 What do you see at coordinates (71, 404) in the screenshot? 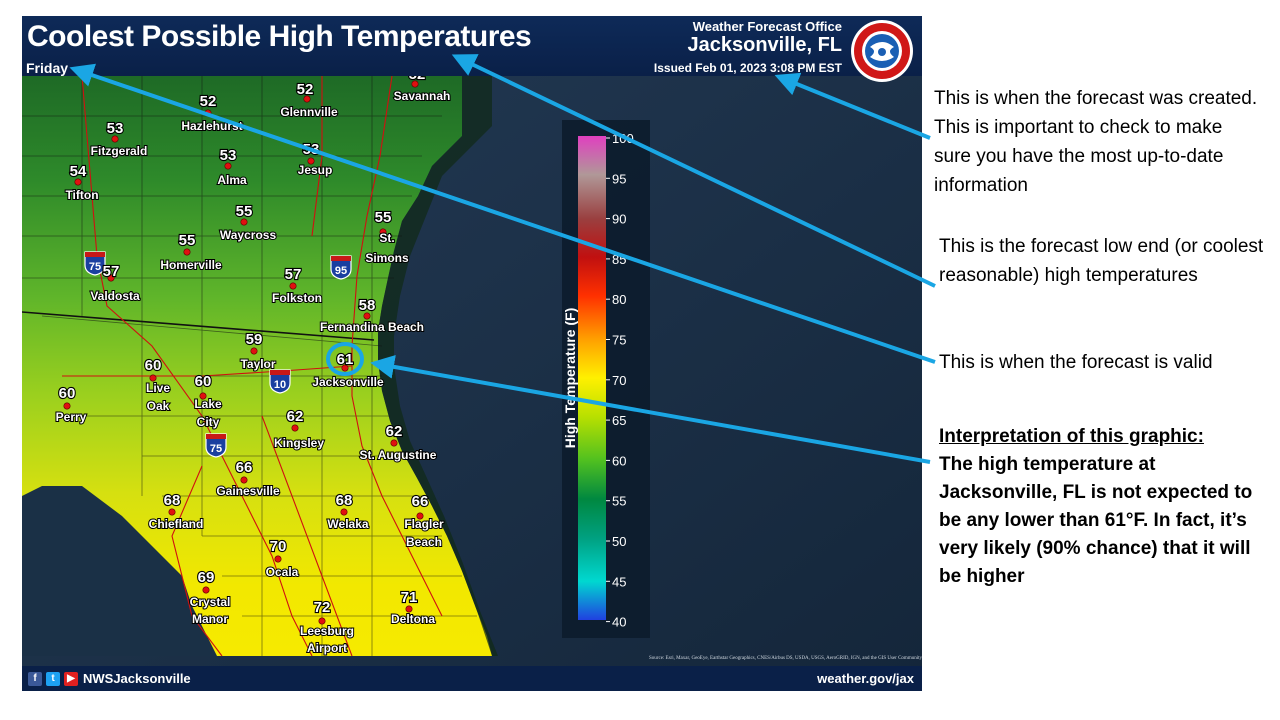
I see `city-perry: 60 Perry` at bounding box center [71, 404].